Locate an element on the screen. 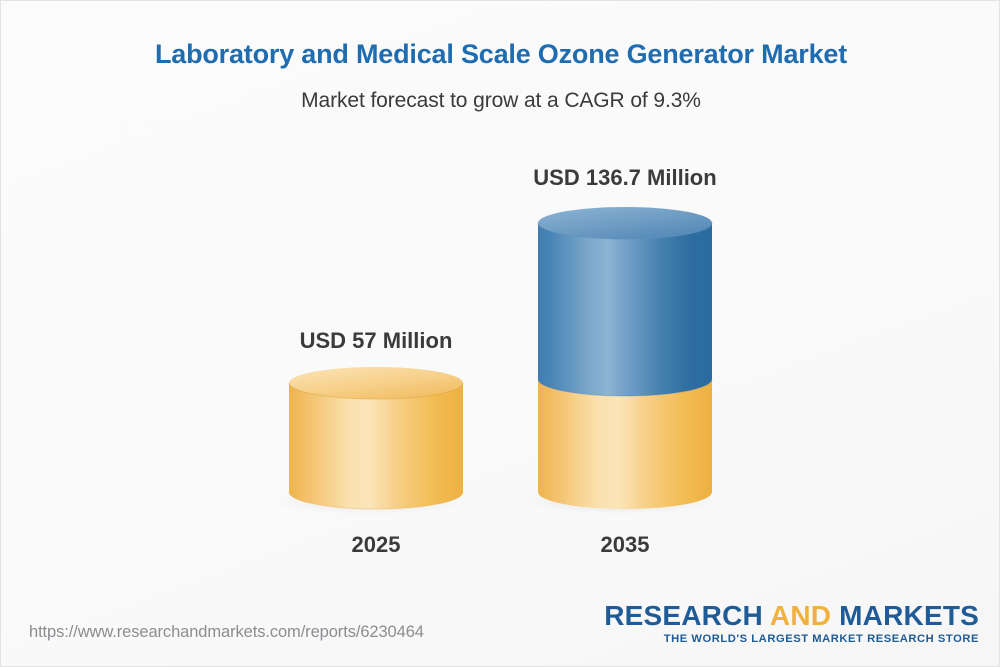 The width and height of the screenshot is (1000, 667). logo-word-markets: MARKETS is located at coordinates (909, 615).